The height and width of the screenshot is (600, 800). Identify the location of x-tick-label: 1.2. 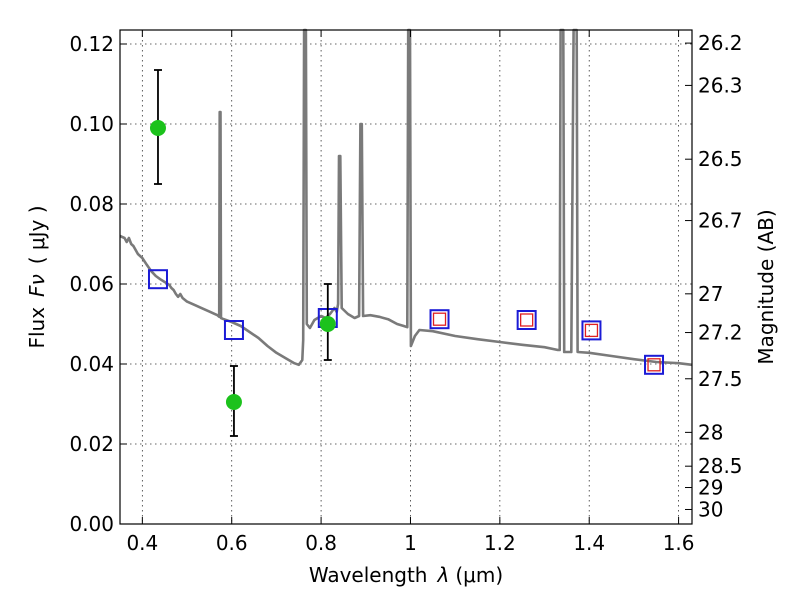
(500, 543).